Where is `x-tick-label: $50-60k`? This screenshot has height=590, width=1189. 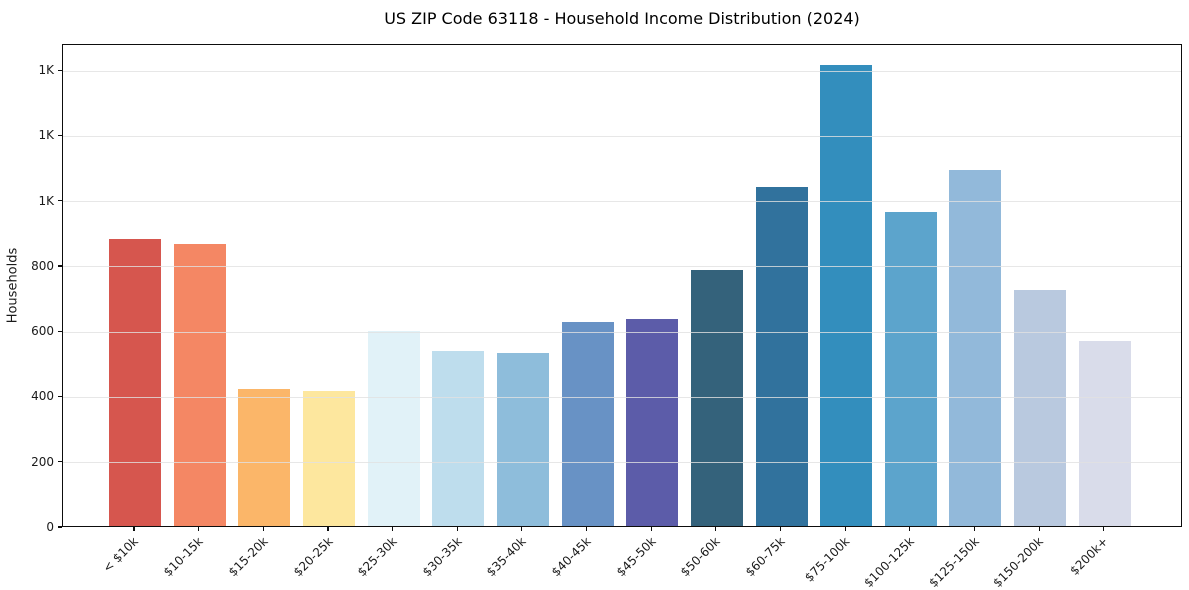
x-tick-label: $50-60k is located at coordinates (701, 557).